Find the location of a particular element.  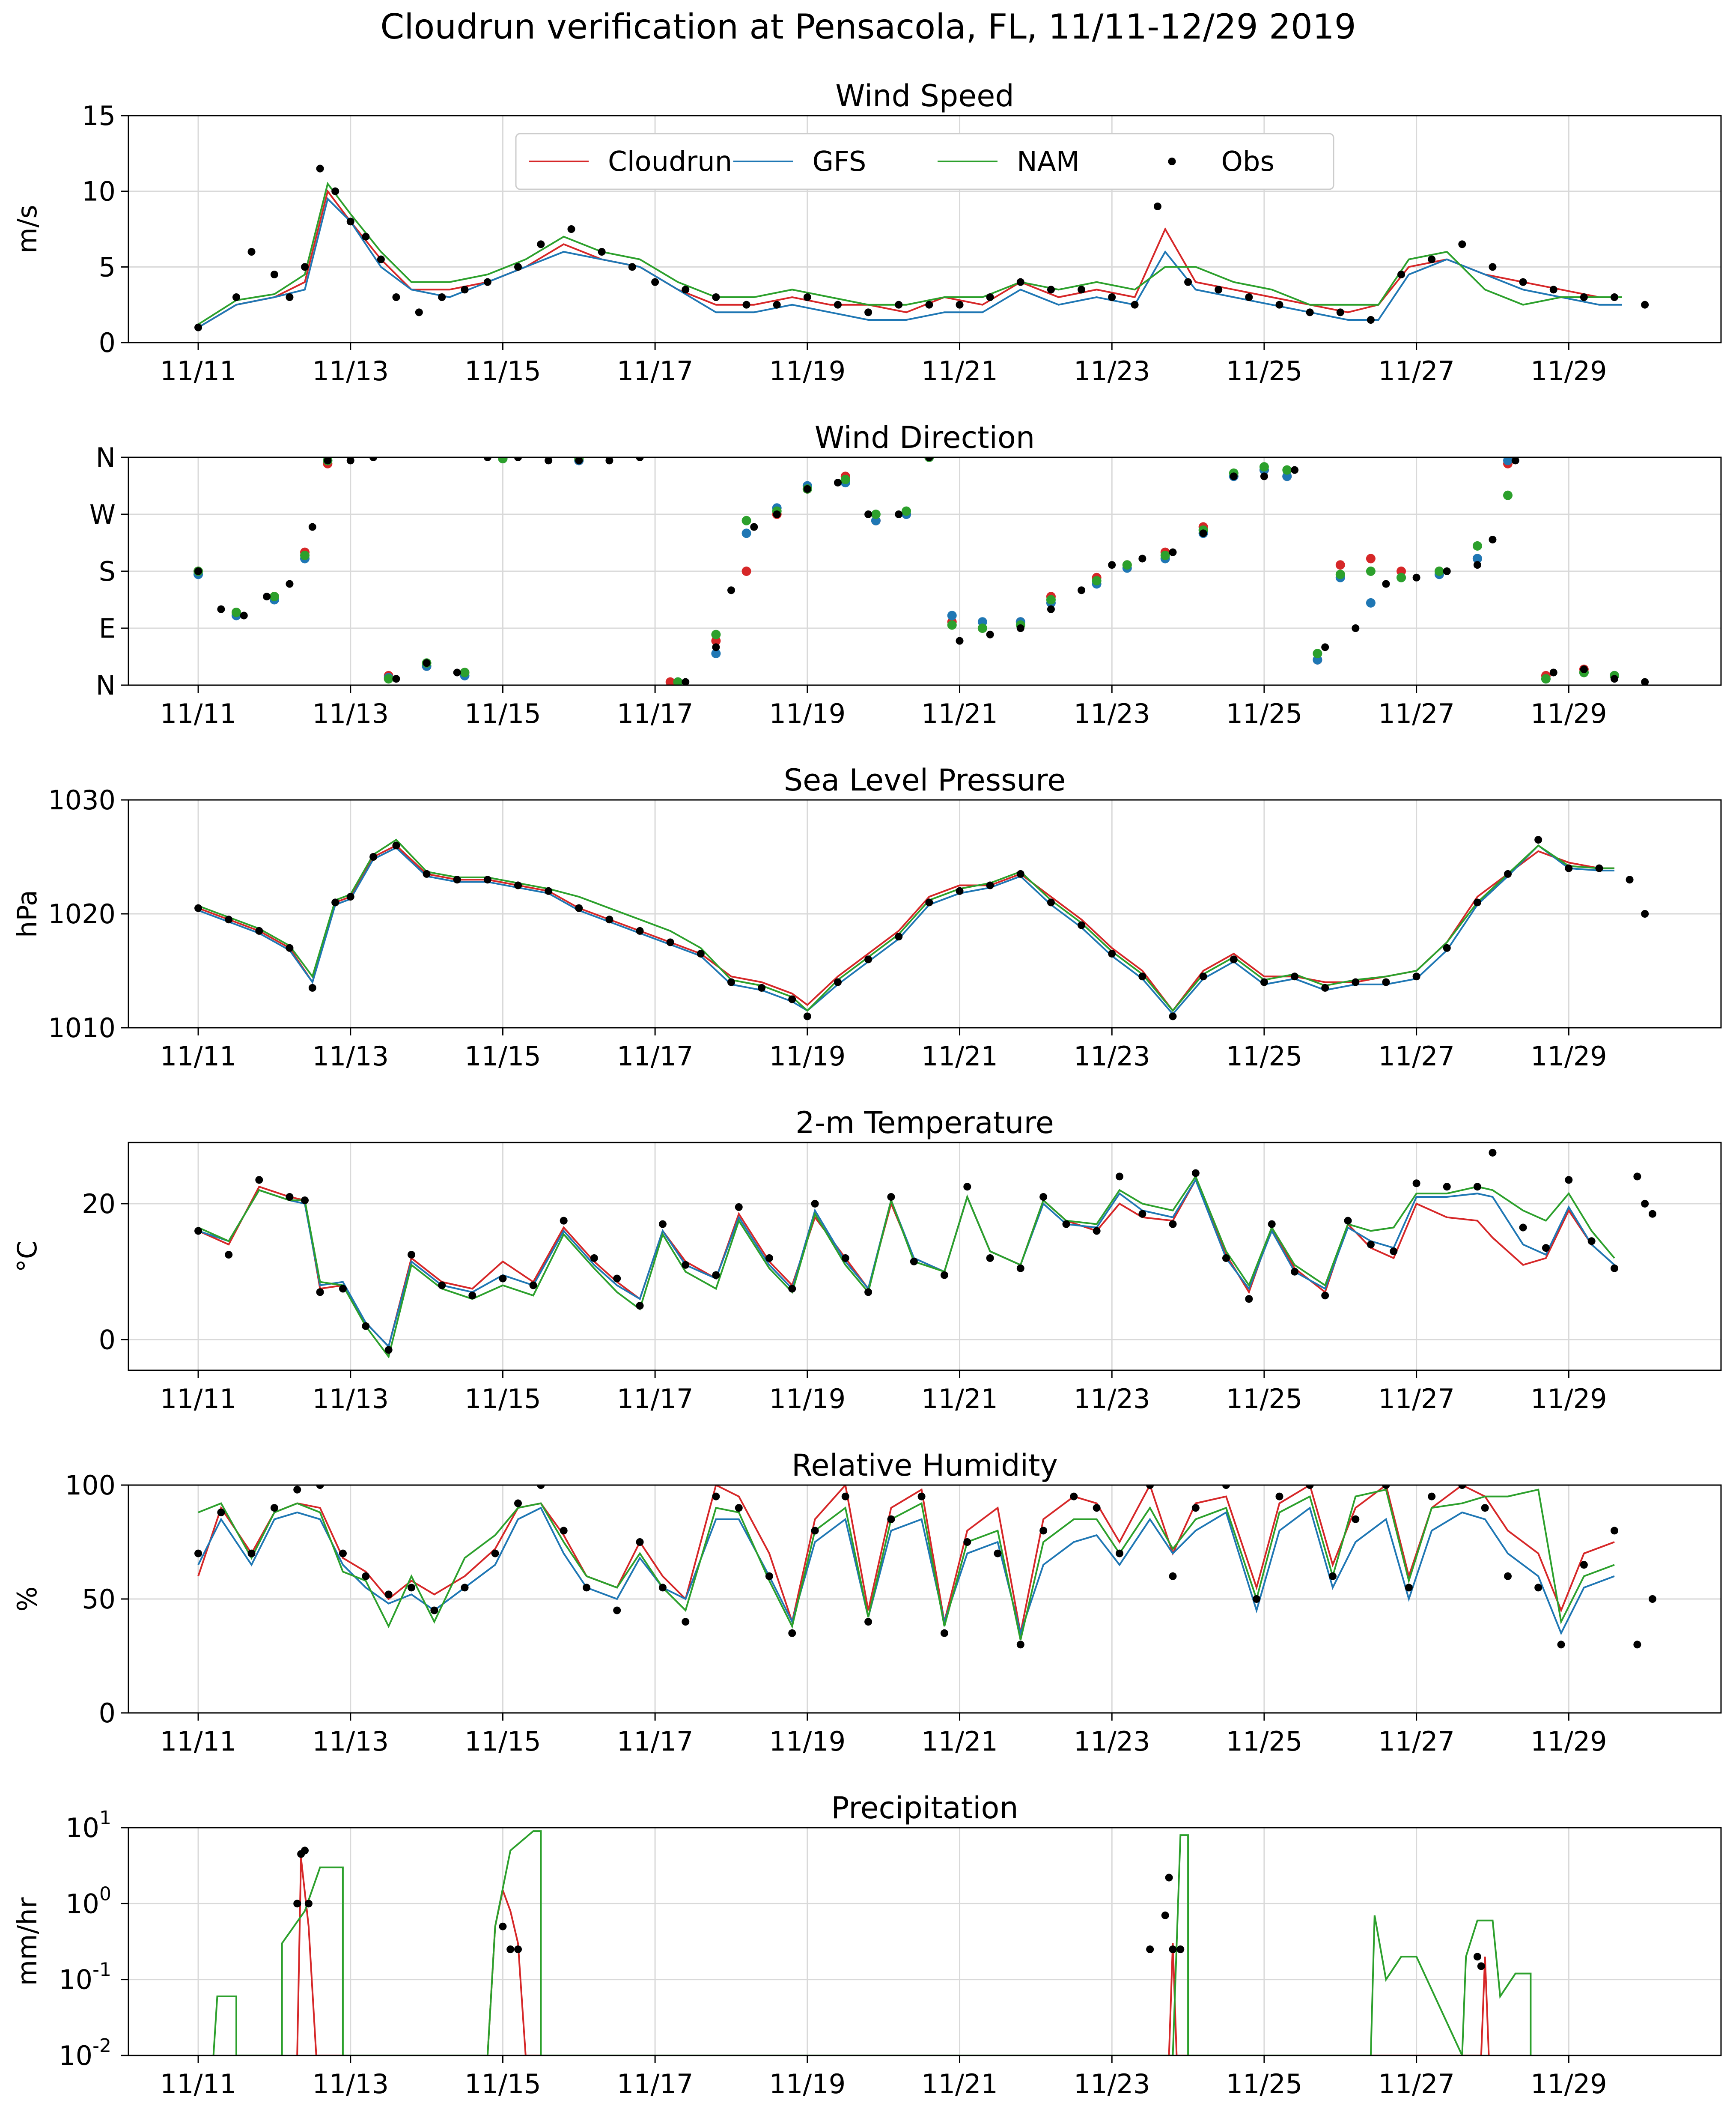

y-tick-label: 50 is located at coordinates (99, 1599).